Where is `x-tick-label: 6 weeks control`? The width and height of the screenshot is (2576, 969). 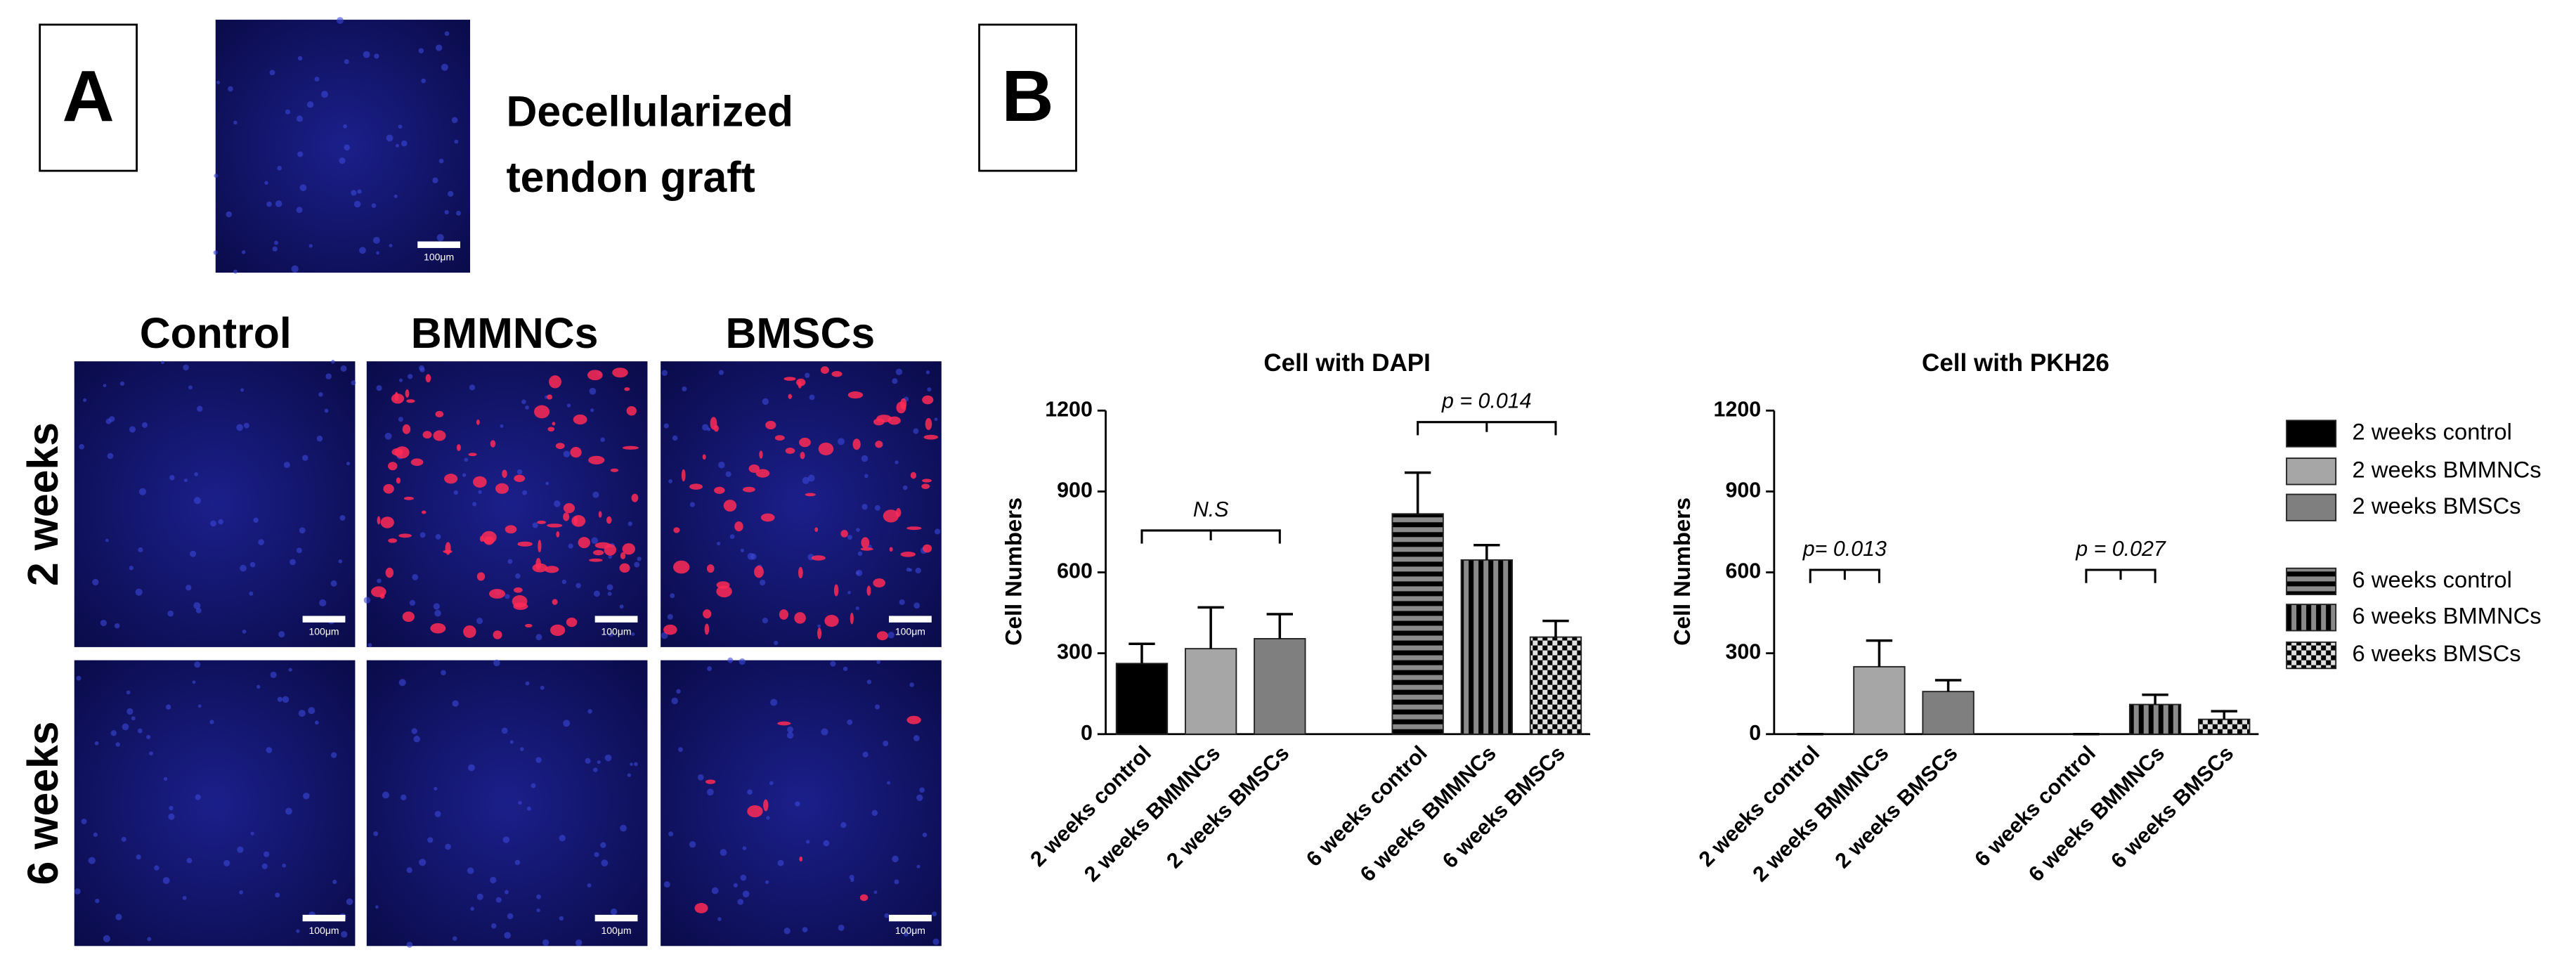
x-tick-label: 6 weeks control is located at coordinates (1366, 806).